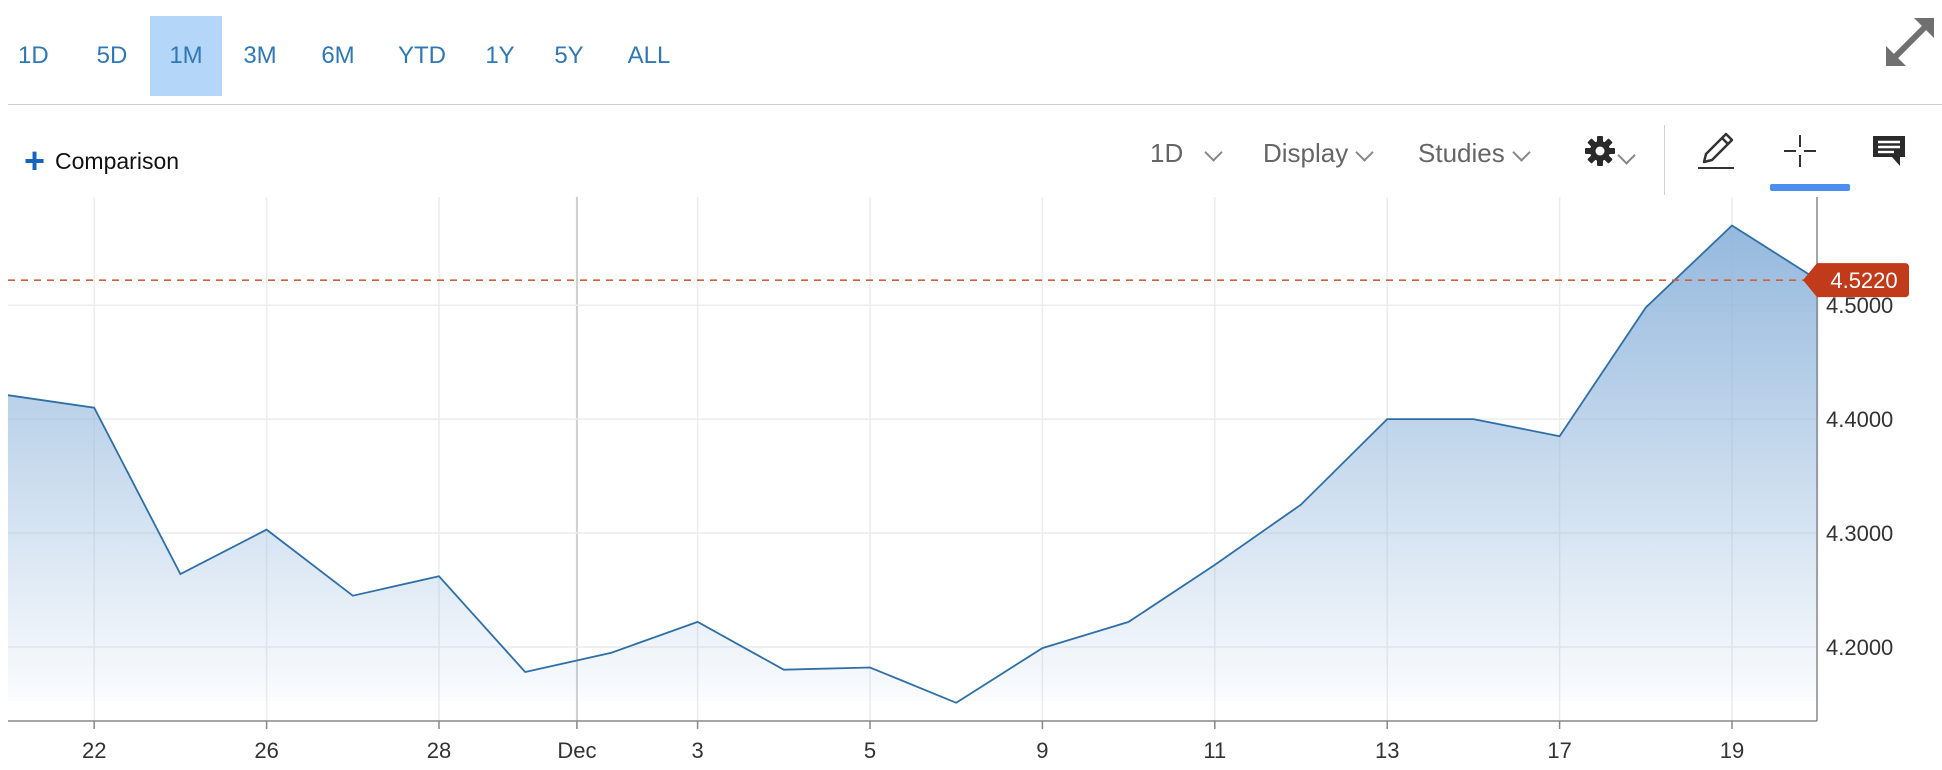 The width and height of the screenshot is (1942, 770). What do you see at coordinates (1167, 152) in the screenshot?
I see `interval-label: 1D` at bounding box center [1167, 152].